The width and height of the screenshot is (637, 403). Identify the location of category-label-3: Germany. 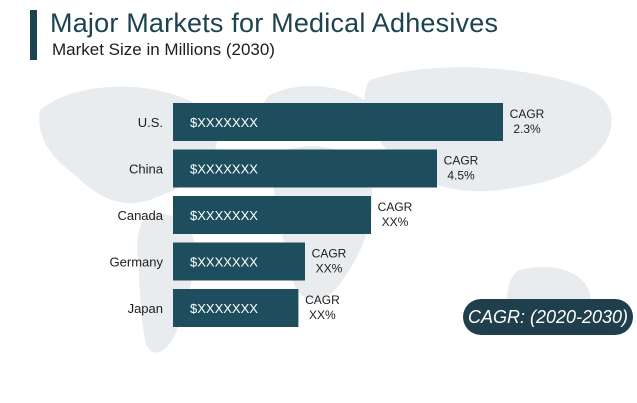
(137, 262).